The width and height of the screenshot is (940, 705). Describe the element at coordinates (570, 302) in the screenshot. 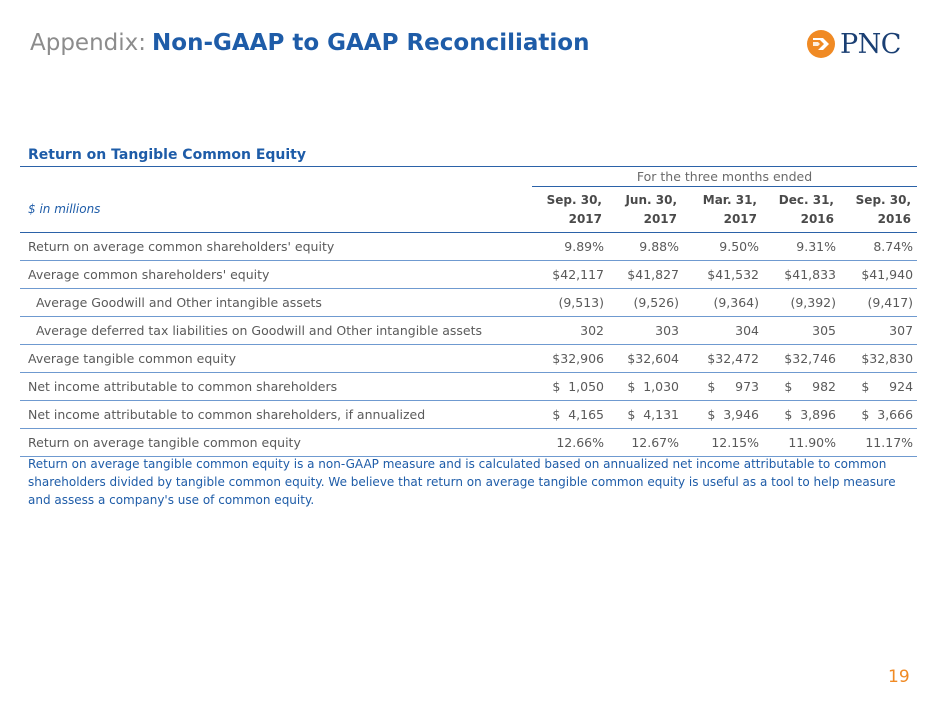

I see `row-value: (9,513)` at that location.